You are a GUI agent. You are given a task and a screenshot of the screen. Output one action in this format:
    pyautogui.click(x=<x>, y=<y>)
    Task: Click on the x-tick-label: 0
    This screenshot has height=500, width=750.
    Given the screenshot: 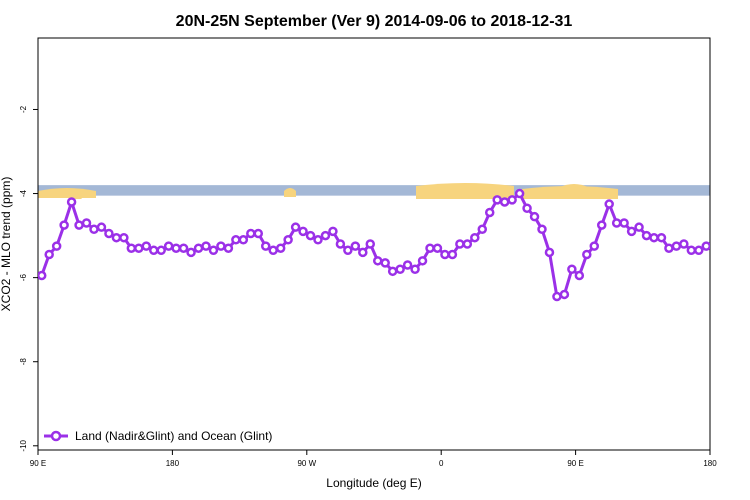 What is the action you would take?
    pyautogui.click(x=441, y=463)
    